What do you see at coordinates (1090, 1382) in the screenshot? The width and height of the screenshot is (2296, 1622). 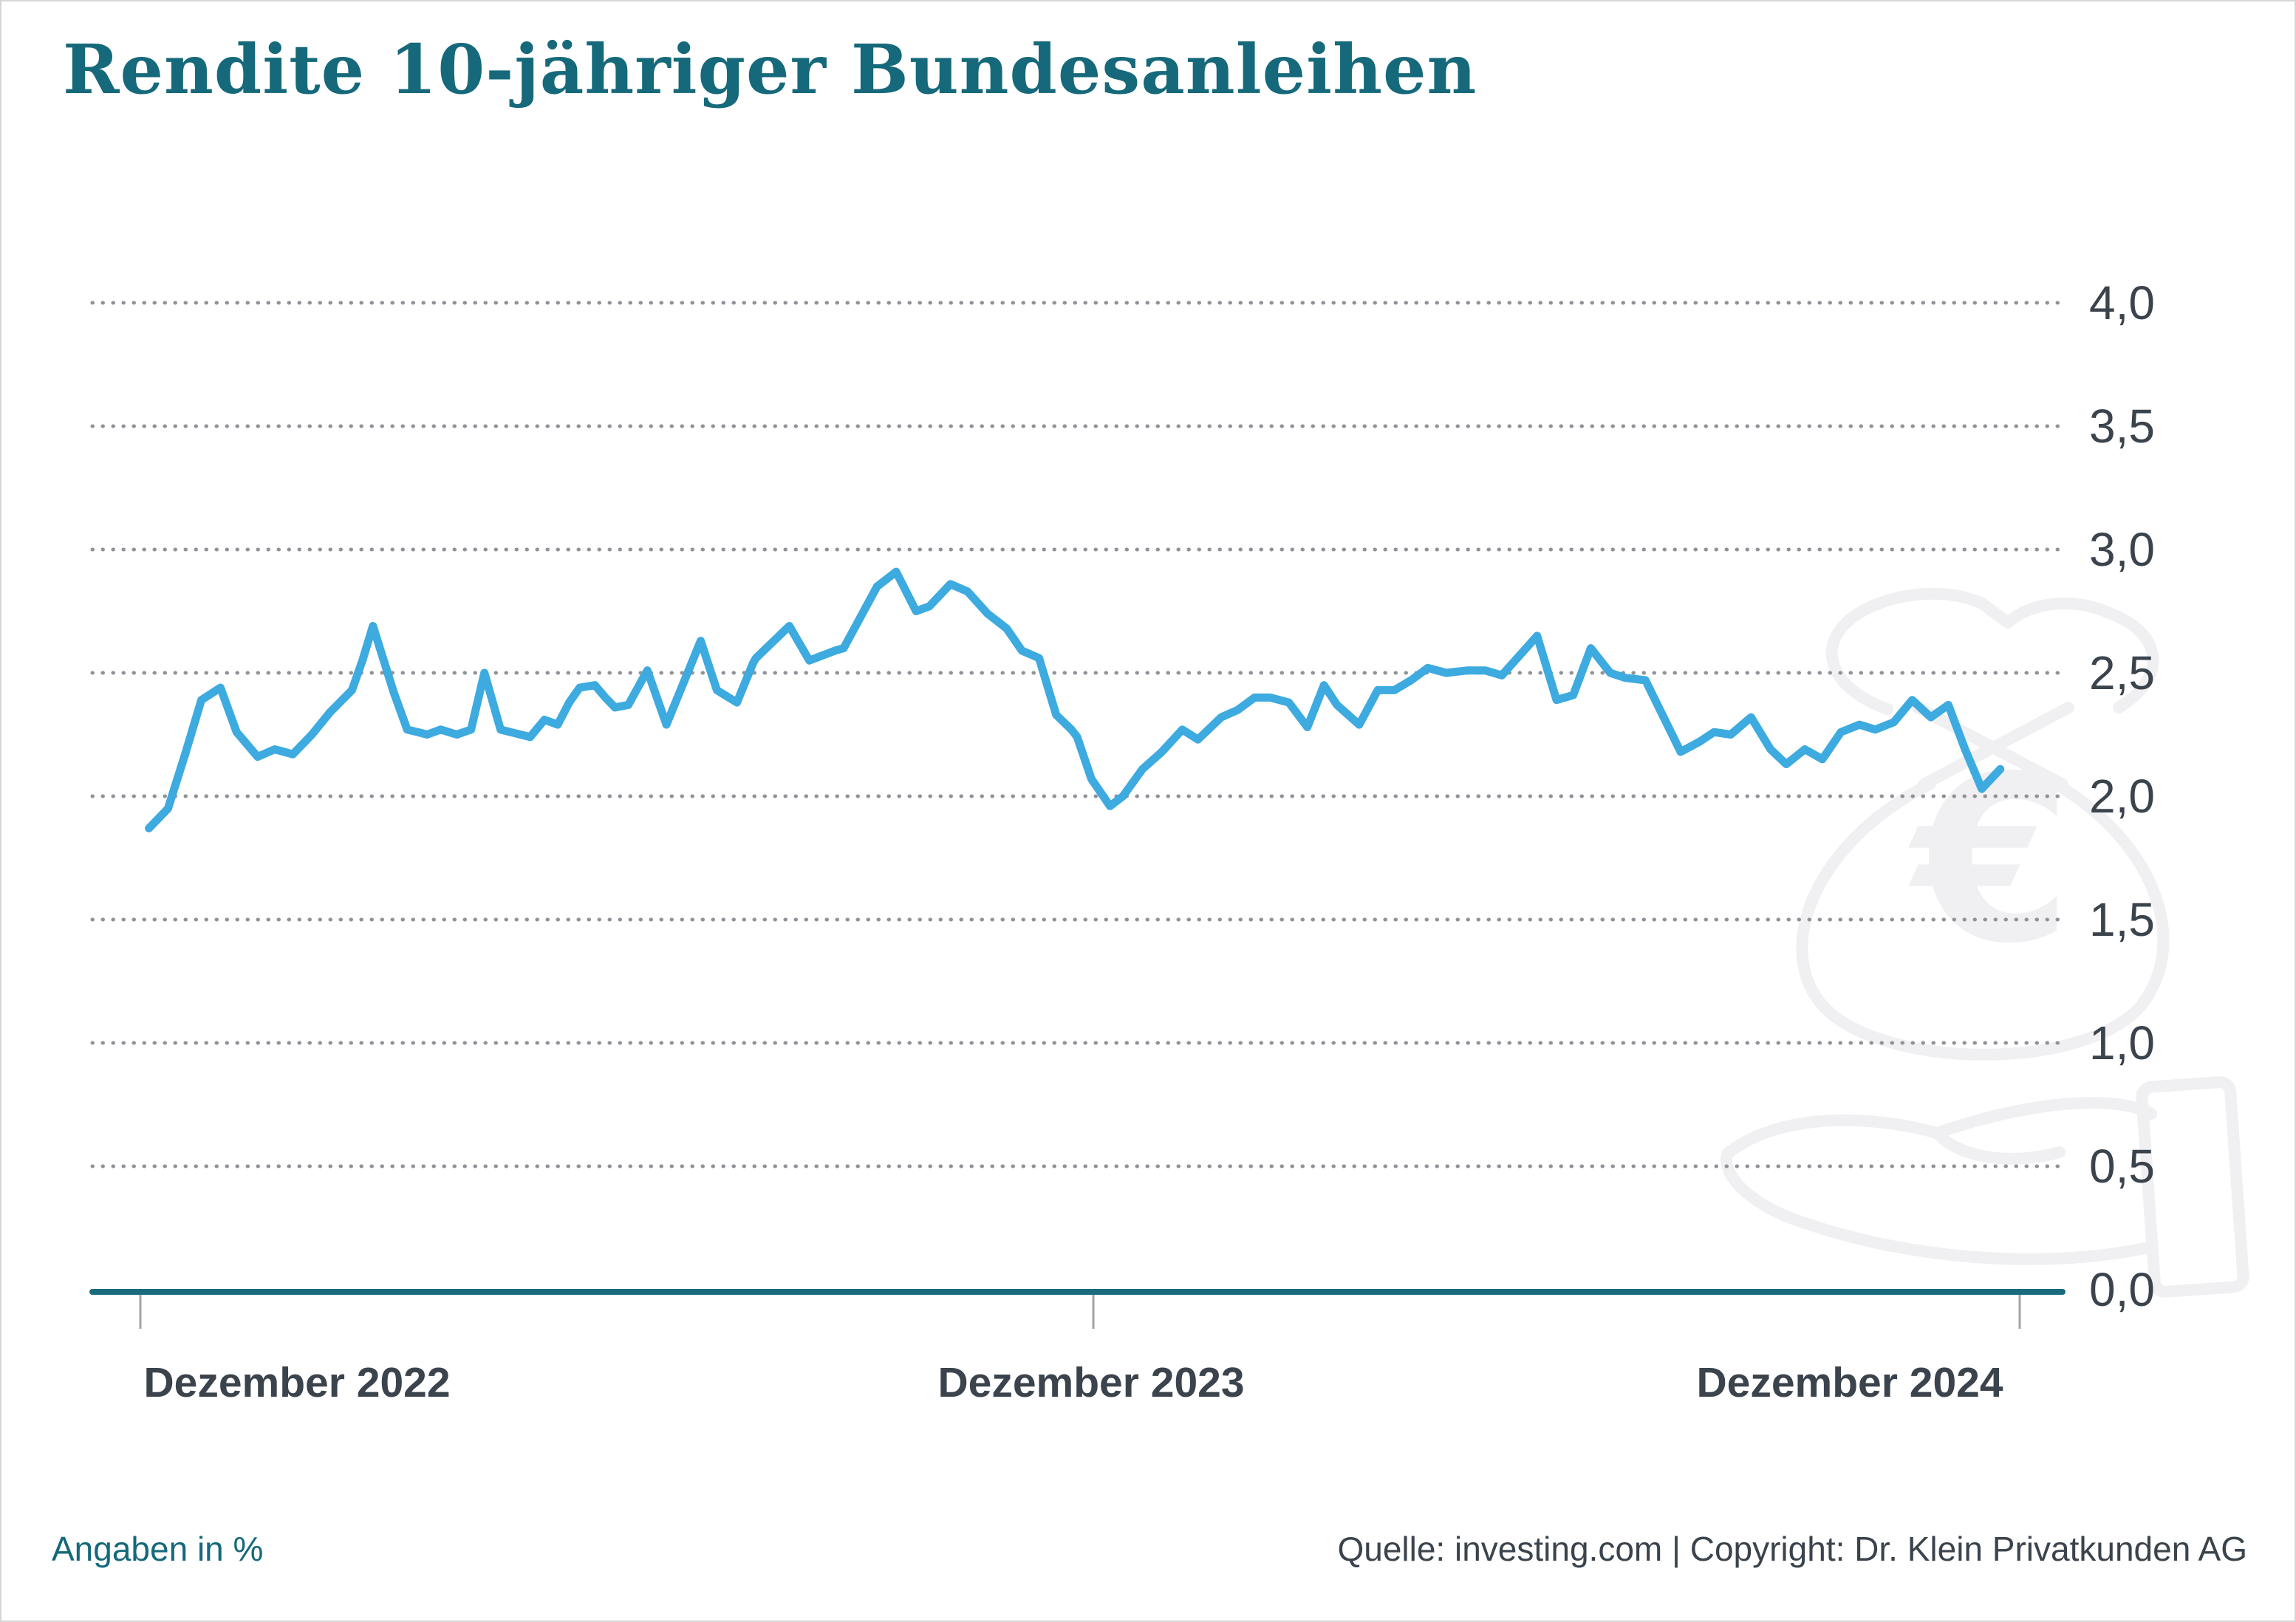 I see `x-tick-label: Dezember 2023` at bounding box center [1090, 1382].